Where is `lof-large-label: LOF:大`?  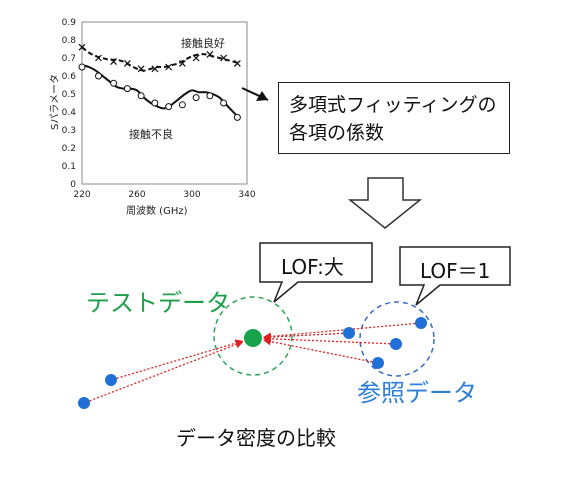
lof-large-label: LOF:大 is located at coordinates (312, 267).